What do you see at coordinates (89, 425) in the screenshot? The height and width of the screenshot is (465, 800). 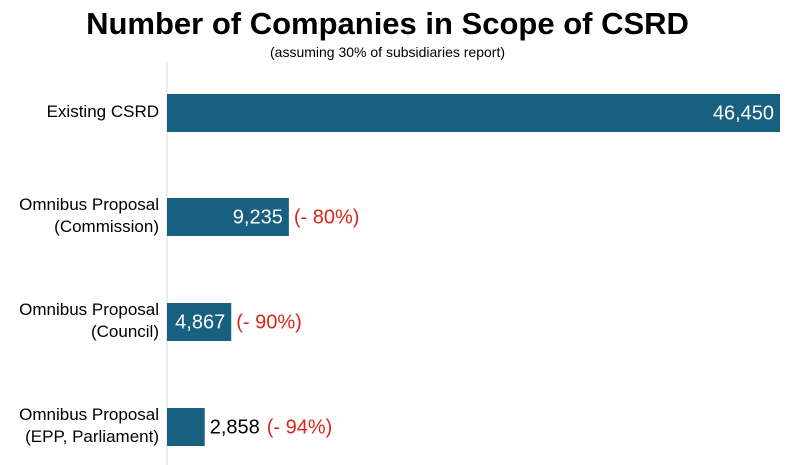 I see `category-label-4: Omnibus Proposal (EPP, Parliament)` at bounding box center [89, 425].